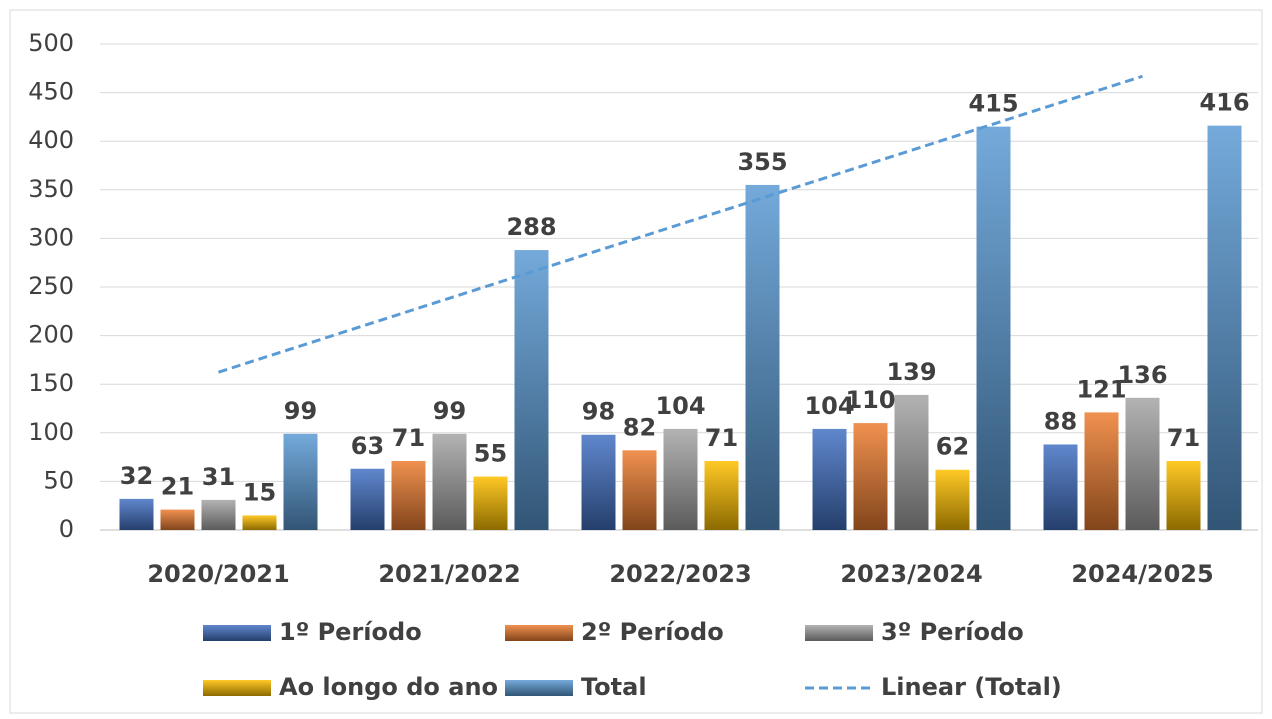 The height and width of the screenshot is (719, 1272). I want to click on y-tick-label: 350, so click(51, 189).